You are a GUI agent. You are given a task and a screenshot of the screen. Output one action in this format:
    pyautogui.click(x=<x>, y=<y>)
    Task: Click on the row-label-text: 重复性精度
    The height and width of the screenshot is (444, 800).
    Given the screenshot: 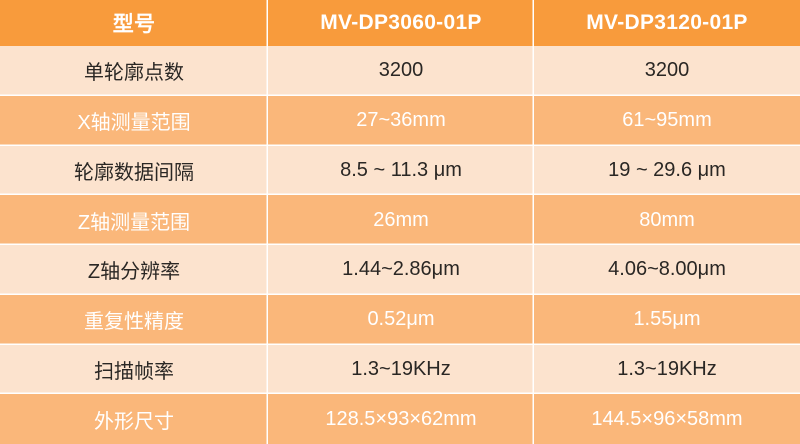 What is the action you would take?
    pyautogui.click(x=134, y=322)
    